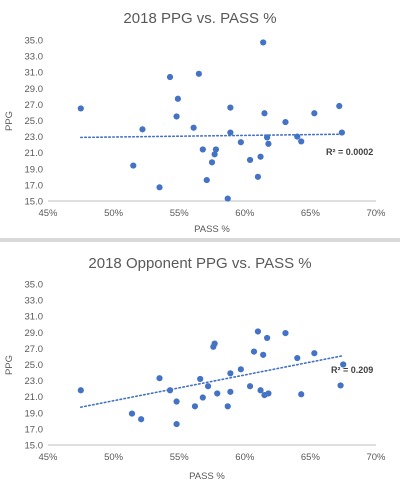 Image resolution: width=400 pixels, height=483 pixels. What do you see at coordinates (180, 457) in the screenshot?
I see `x-tick-label: 55%` at bounding box center [180, 457].